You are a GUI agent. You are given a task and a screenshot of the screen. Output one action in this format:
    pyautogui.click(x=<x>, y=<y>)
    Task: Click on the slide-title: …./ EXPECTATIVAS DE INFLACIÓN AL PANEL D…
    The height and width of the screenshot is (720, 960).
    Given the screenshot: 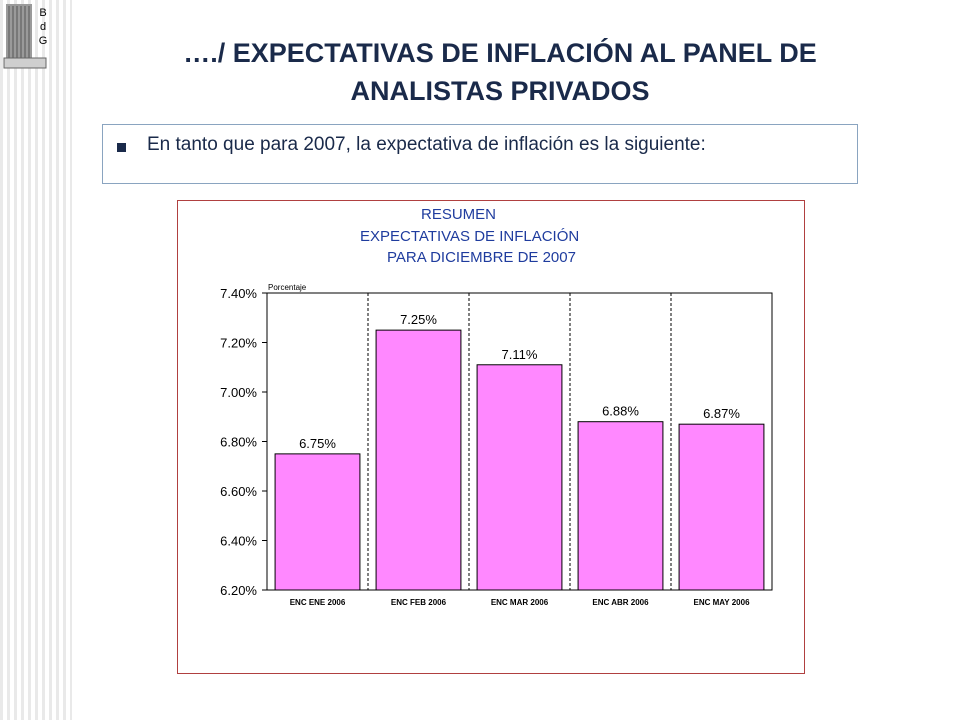 What is the action you would take?
    pyautogui.click(x=500, y=72)
    